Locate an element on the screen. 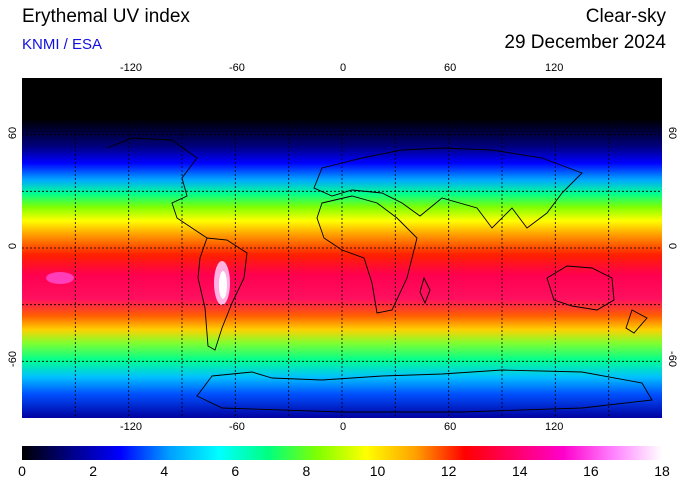  colorbar-label: 8 is located at coordinates (306, 471).